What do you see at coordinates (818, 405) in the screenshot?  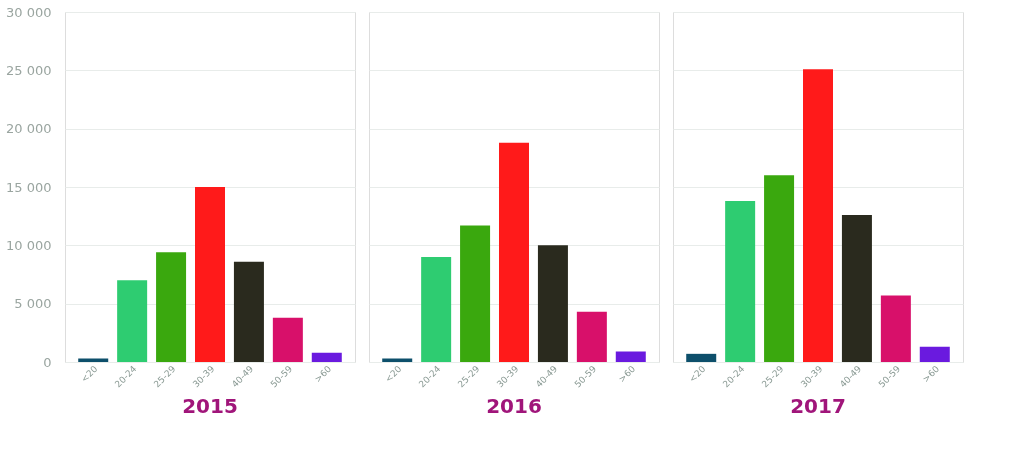 I see `text: 2017` at bounding box center [818, 405].